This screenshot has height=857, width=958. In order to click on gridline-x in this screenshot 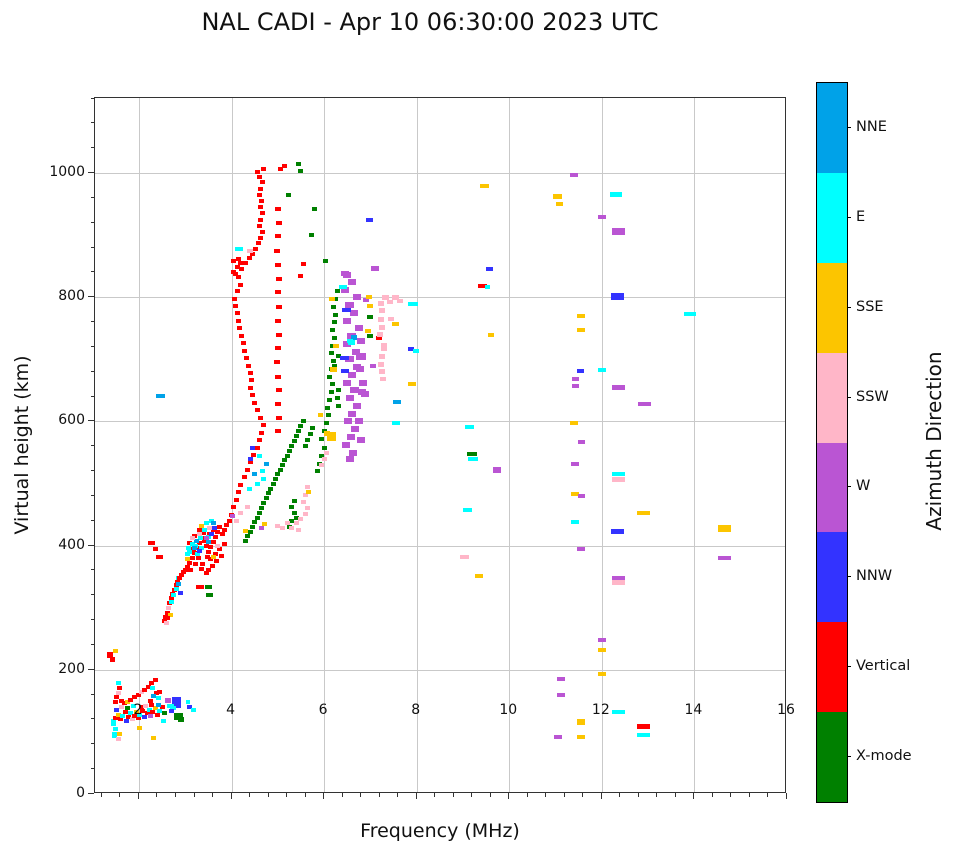, I will do `click(695, 445)`.